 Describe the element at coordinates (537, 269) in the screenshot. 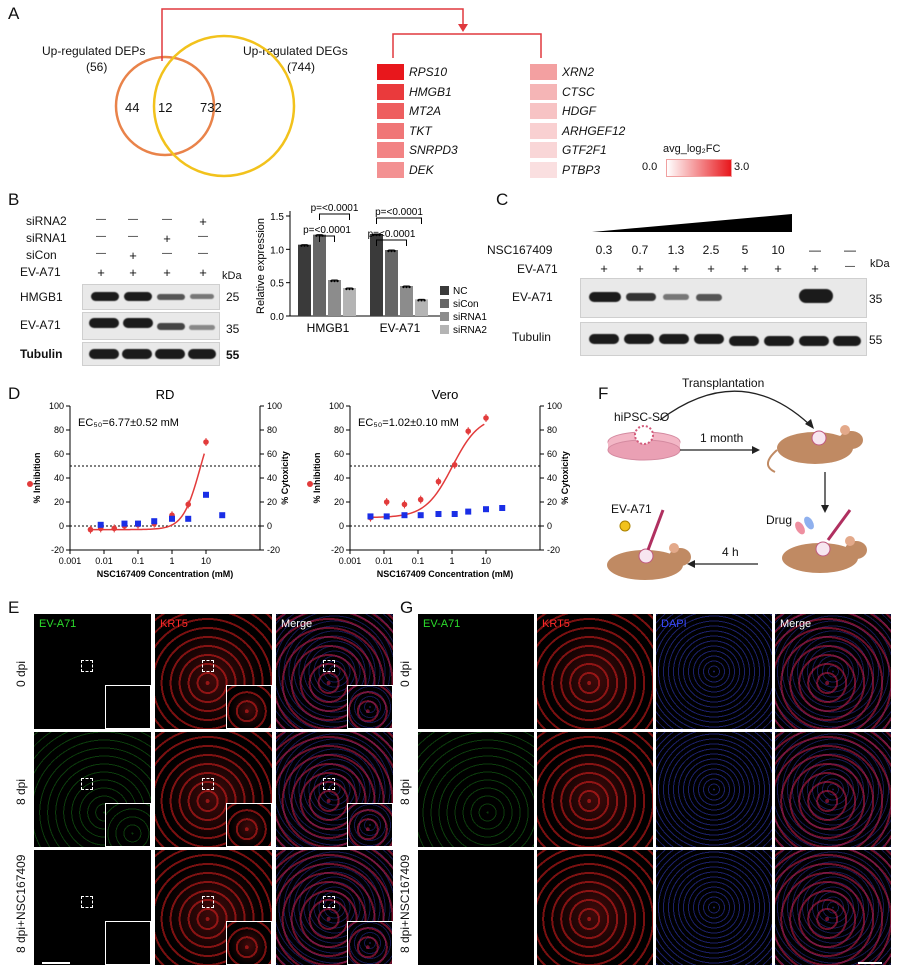

I see `virus-row-label-c: EV-A71` at that location.